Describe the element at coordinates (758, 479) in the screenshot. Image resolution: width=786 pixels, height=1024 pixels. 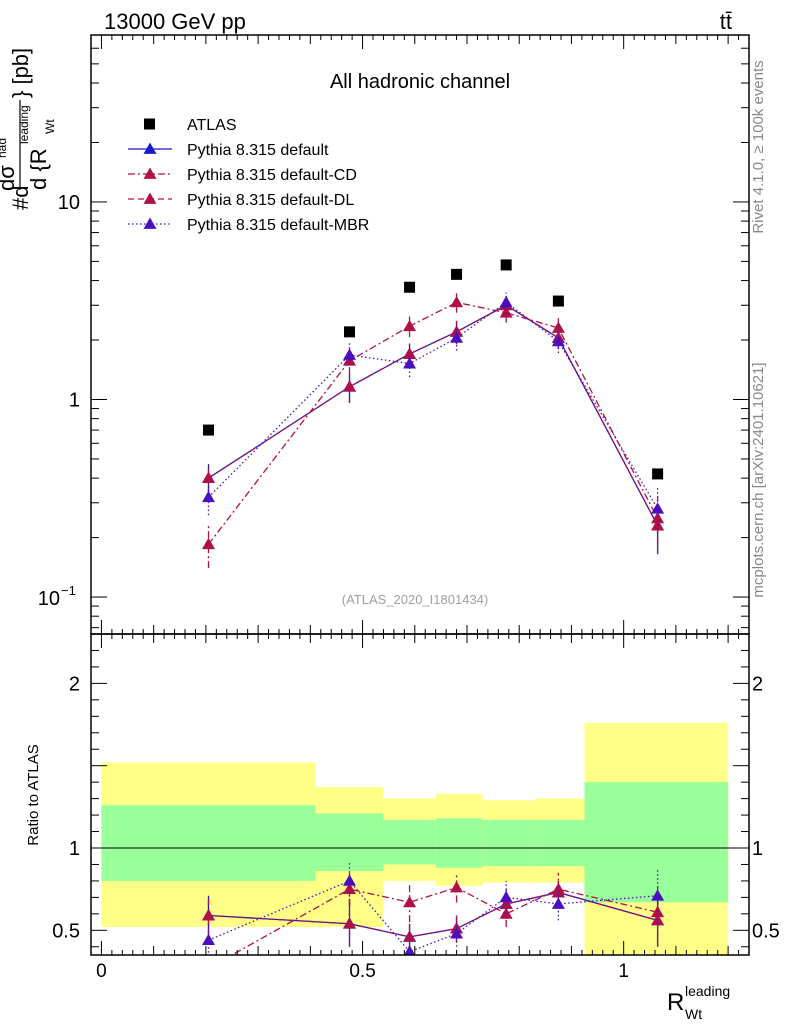
I see `source-label: mcplots.cern.ch [arXiv:2401.10621]` at that location.